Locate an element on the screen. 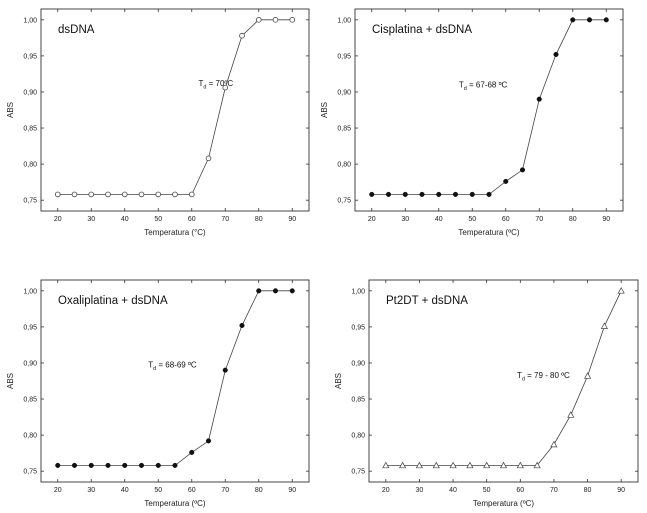 This screenshot has height=513, width=647. x-axis-label: Temperatura (°C) is located at coordinates (175, 232).